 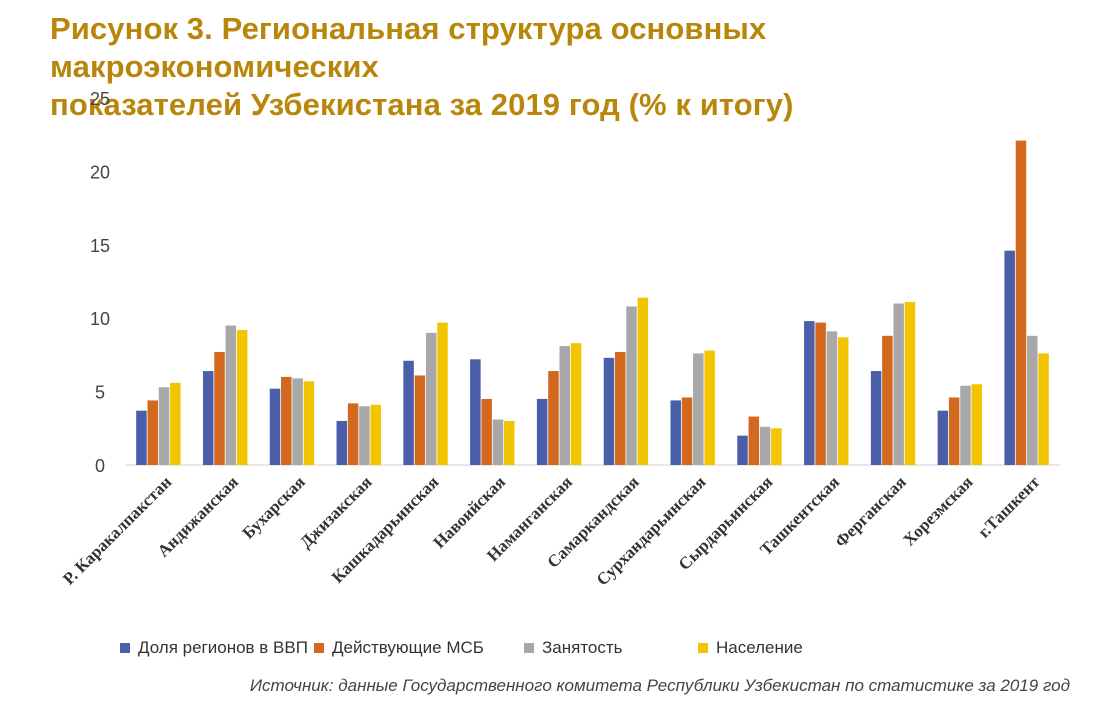 What do you see at coordinates (870, 511) in the screenshot?
I see `x-tick-label: Ферганская` at bounding box center [870, 511].